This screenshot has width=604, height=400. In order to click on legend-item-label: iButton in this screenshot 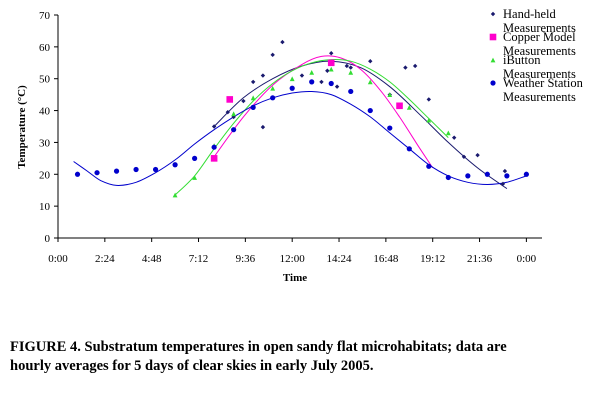, I will do `click(522, 60)`.